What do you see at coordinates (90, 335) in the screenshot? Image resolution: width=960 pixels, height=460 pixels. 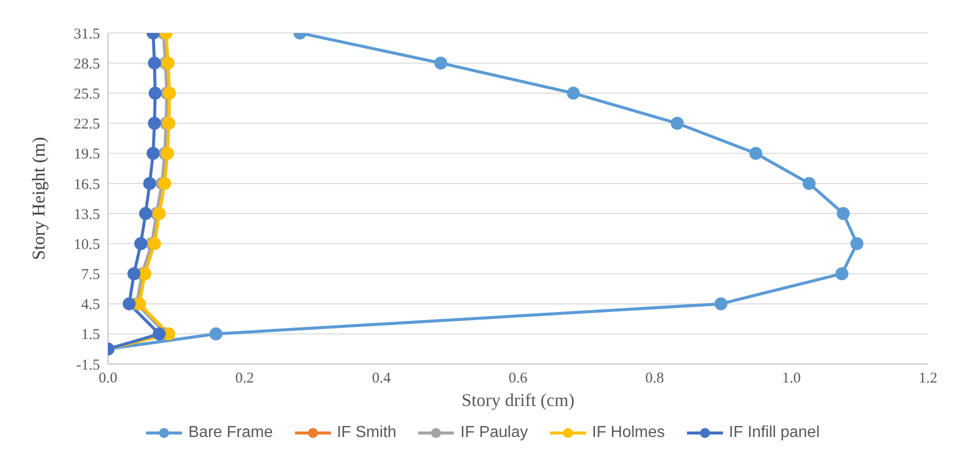 I see `y-tick-label: 1.5` at bounding box center [90, 335].